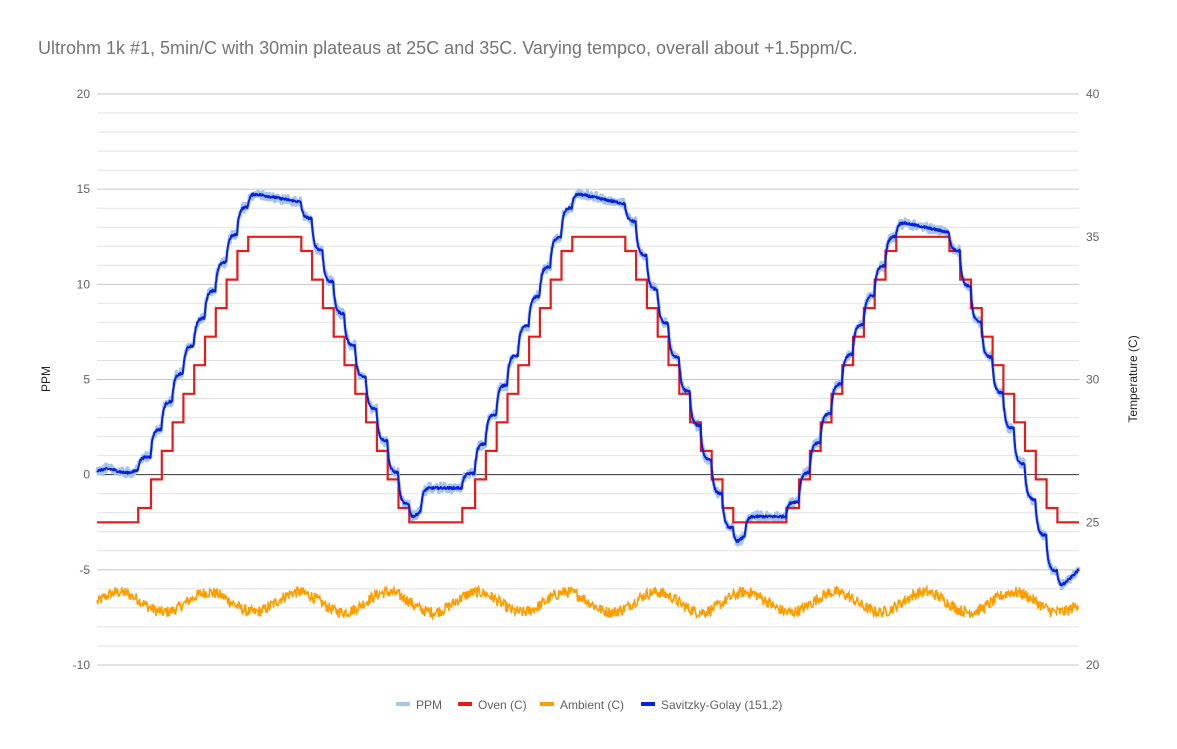  What do you see at coordinates (86, 380) in the screenshot?
I see `y-tick-label: 5` at bounding box center [86, 380].